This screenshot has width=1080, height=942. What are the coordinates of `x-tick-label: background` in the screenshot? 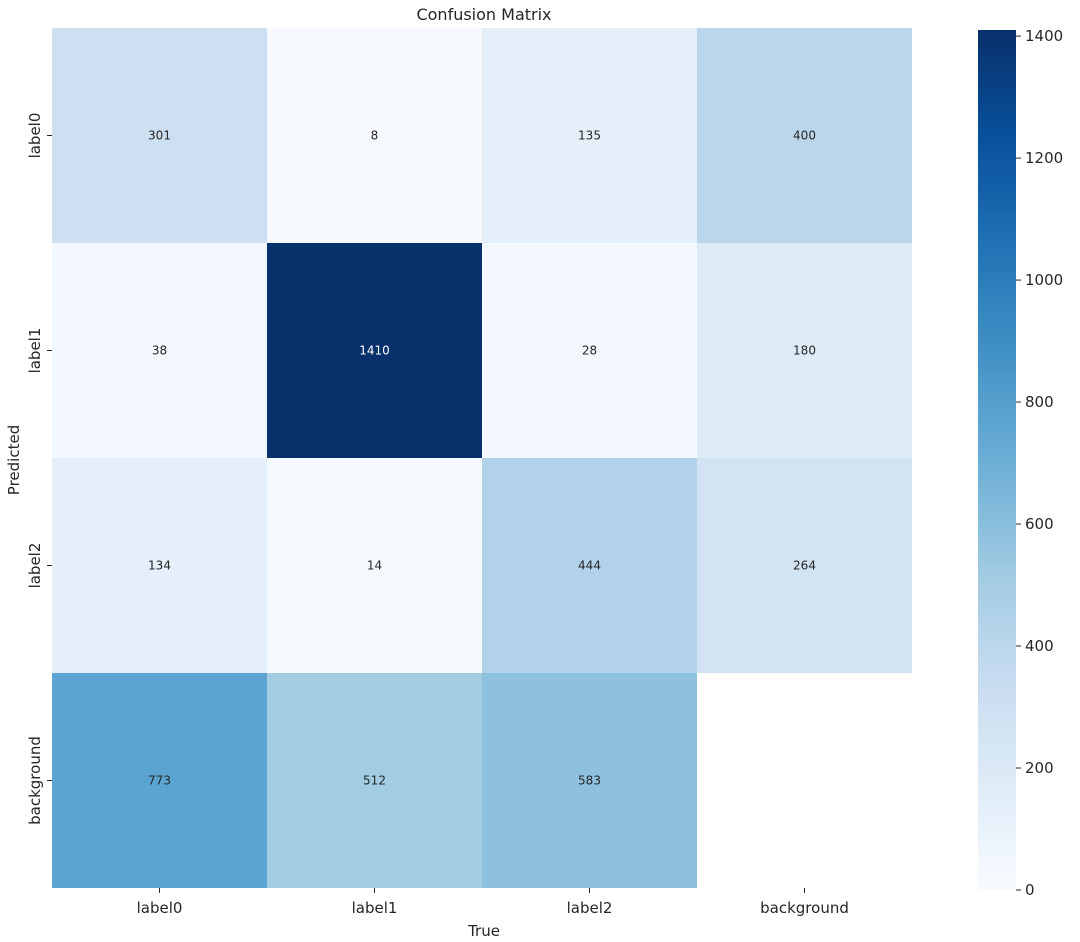 It's located at (804, 908).